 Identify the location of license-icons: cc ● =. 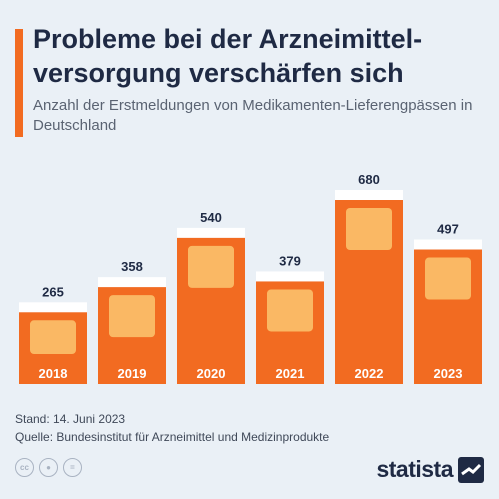
(48, 467).